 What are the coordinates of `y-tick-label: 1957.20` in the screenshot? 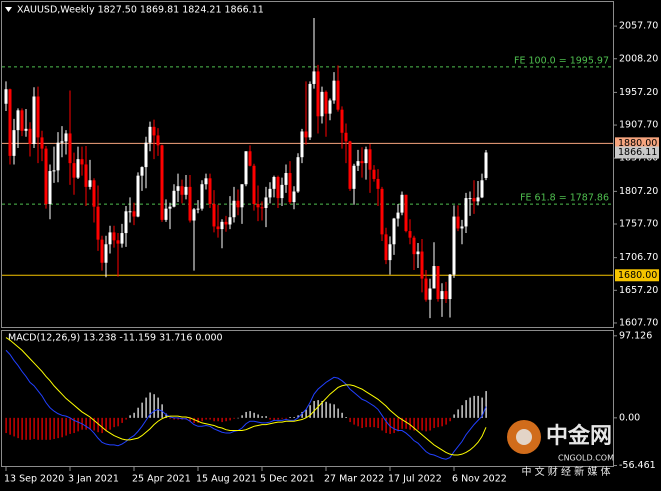 It's located at (638, 92).